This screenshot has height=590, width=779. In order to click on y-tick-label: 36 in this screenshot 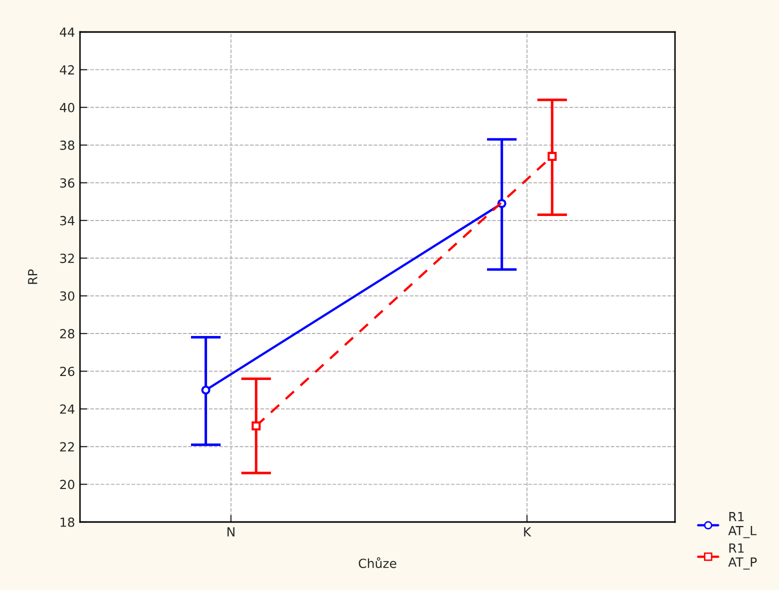, I will do `click(67, 183)`.